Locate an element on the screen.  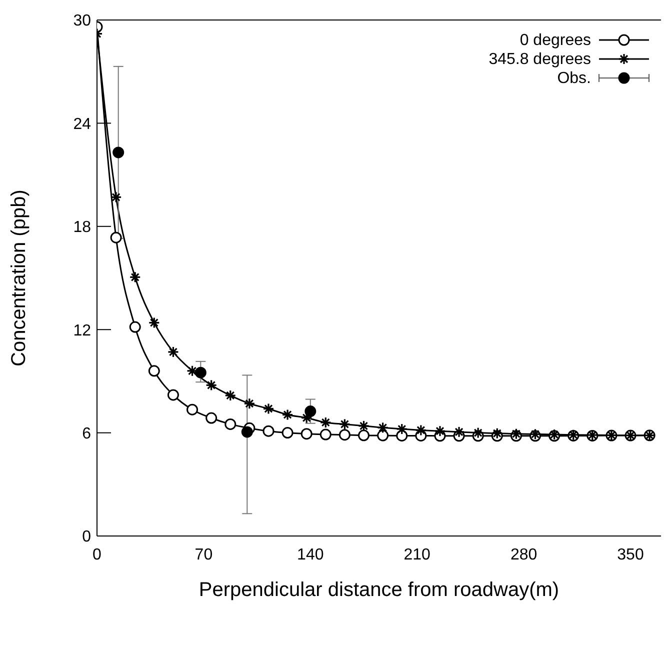
x-tick-label: 350 is located at coordinates (630, 555).